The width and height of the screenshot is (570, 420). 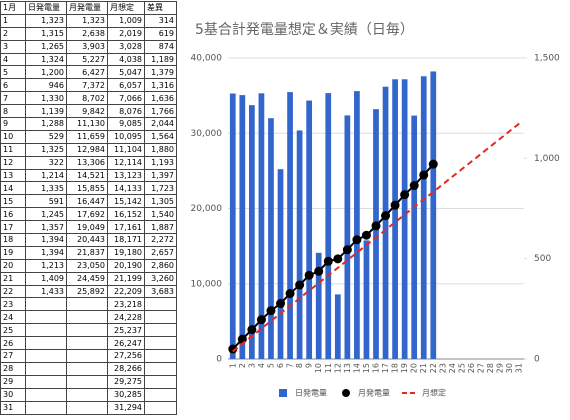 I want to click on table-row: 26 26,247, so click(x=88, y=343).